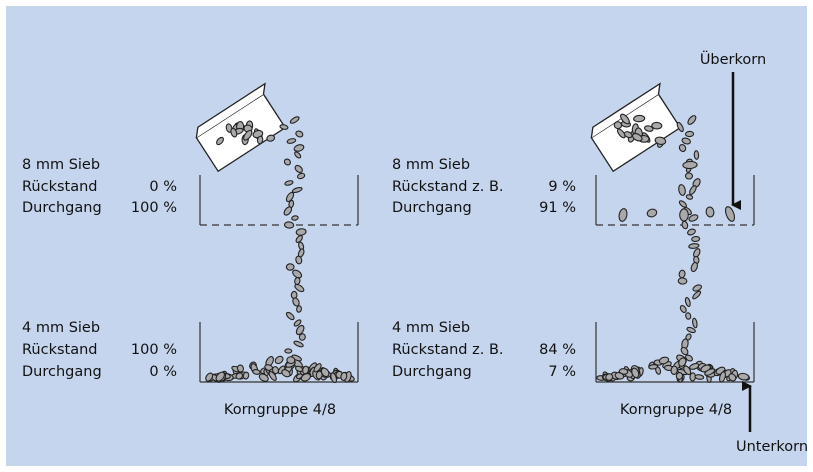  What do you see at coordinates (557, 350) in the screenshot?
I see `row-value: 84 %` at bounding box center [557, 350].